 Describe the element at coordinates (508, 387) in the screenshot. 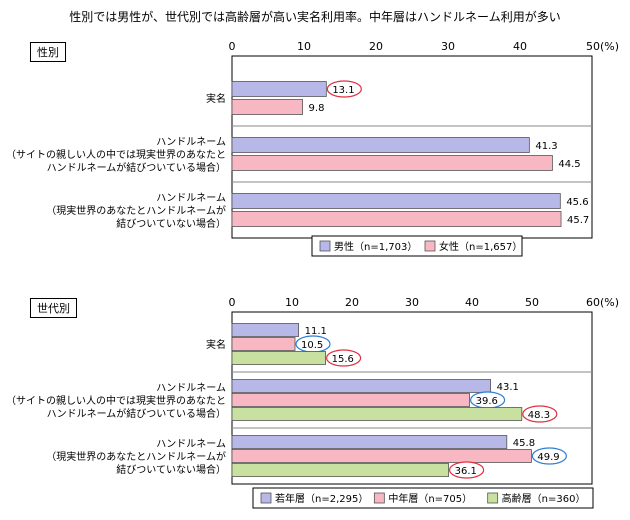

I see `data-label: 43.1` at that location.